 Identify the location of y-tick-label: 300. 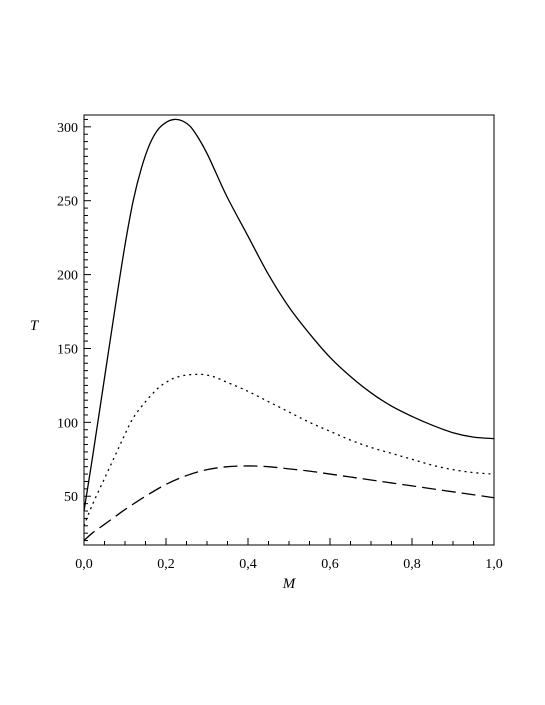
(67, 128).